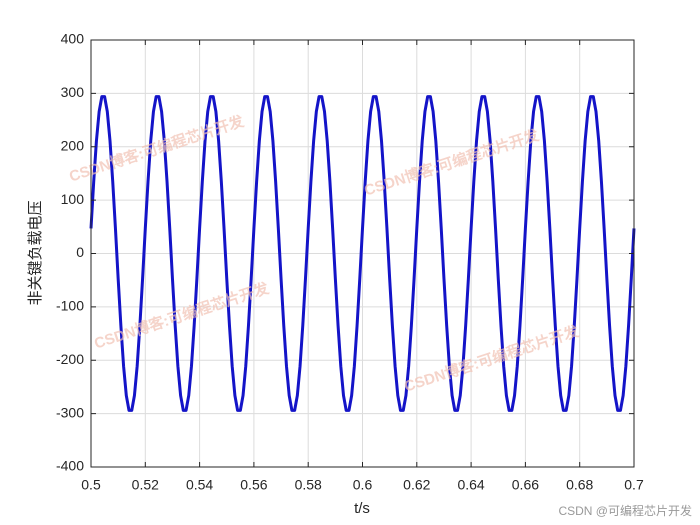  What do you see at coordinates (70, 466) in the screenshot?
I see `y-tick-label: -400` at bounding box center [70, 466].